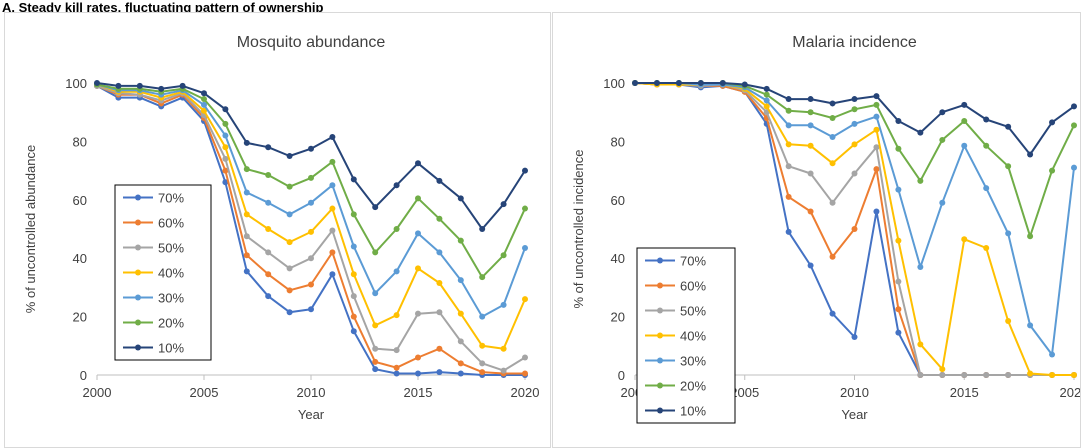 The image size is (1081, 448). Describe the element at coordinates (97, 392) in the screenshot. I see `x-tick-label: 2000` at that location.